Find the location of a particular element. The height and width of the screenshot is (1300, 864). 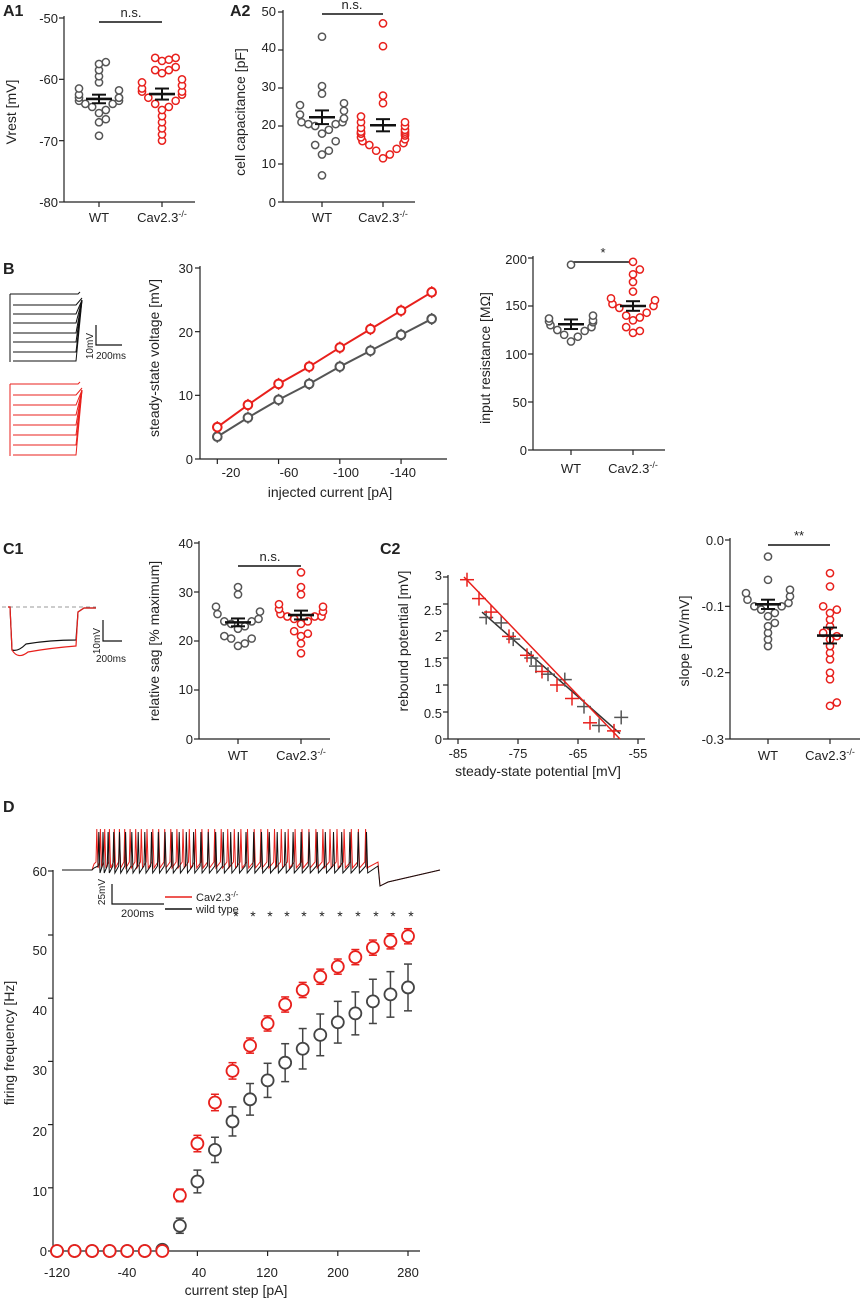

c2-ytick: 1 is located at coordinates (438, 688).